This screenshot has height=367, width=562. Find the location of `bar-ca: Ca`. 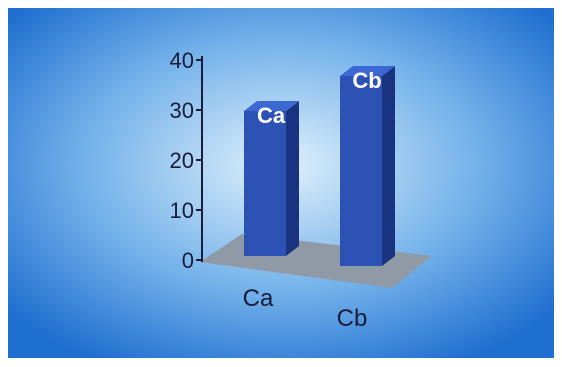

bar-ca: Ca is located at coordinates (271, 178).